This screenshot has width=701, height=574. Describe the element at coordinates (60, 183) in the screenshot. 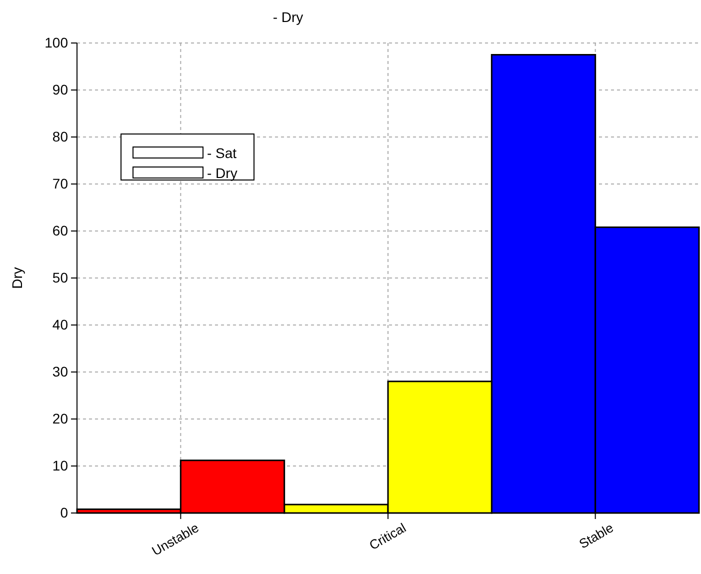

I see `y-tick-label: 70` at that location.